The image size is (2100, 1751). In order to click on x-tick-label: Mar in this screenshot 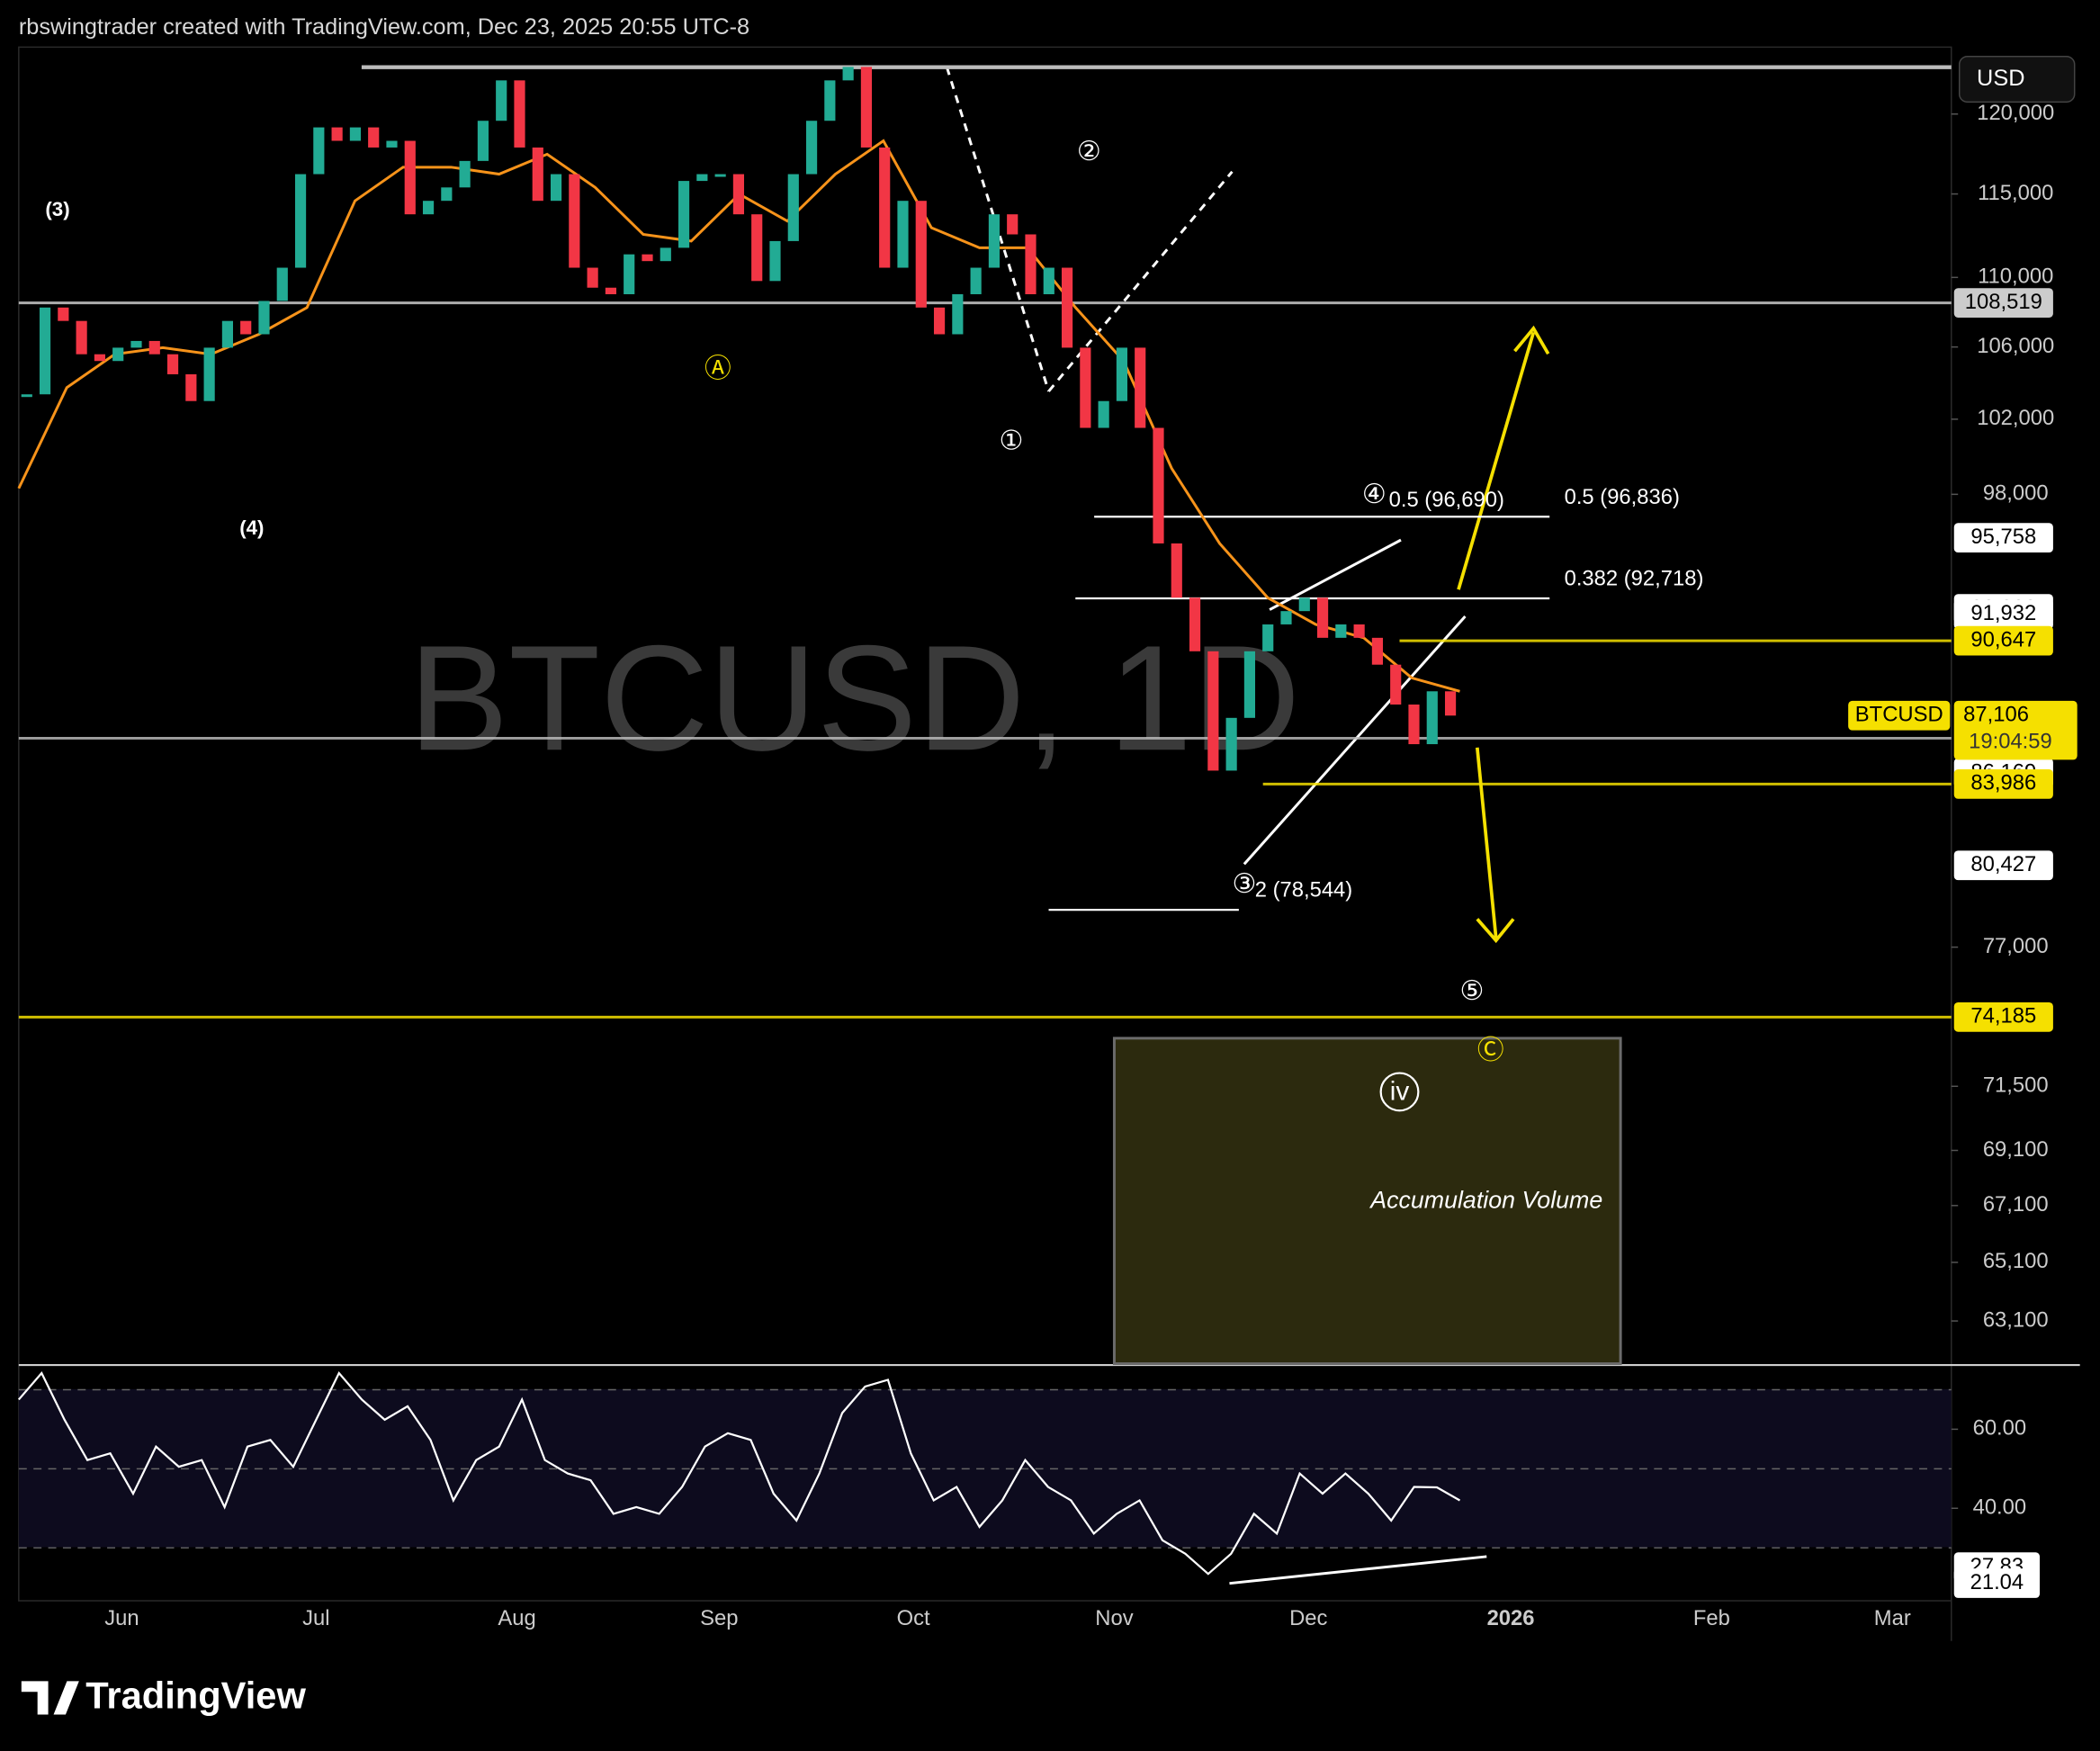, I will do `click(1892, 1618)`.